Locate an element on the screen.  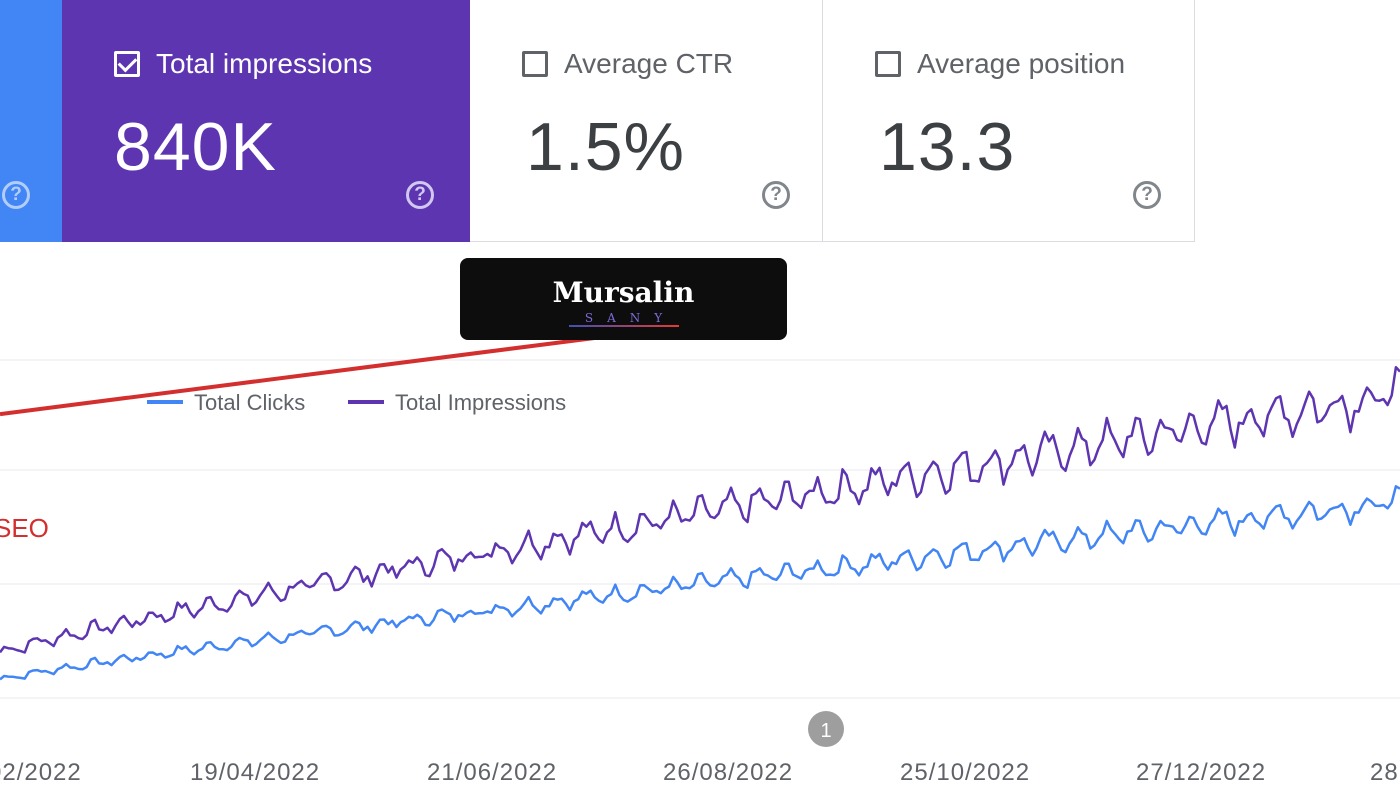
card-label: Total impressions is located at coordinates (264, 63).